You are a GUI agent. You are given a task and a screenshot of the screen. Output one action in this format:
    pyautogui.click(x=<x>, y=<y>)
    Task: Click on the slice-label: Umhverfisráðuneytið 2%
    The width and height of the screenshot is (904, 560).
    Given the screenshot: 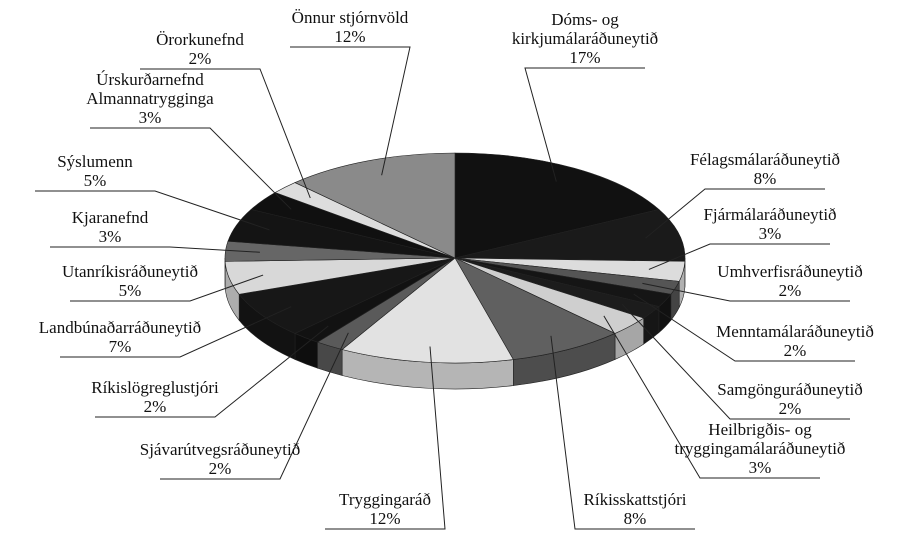 What is the action you would take?
    pyautogui.click(x=787, y=281)
    